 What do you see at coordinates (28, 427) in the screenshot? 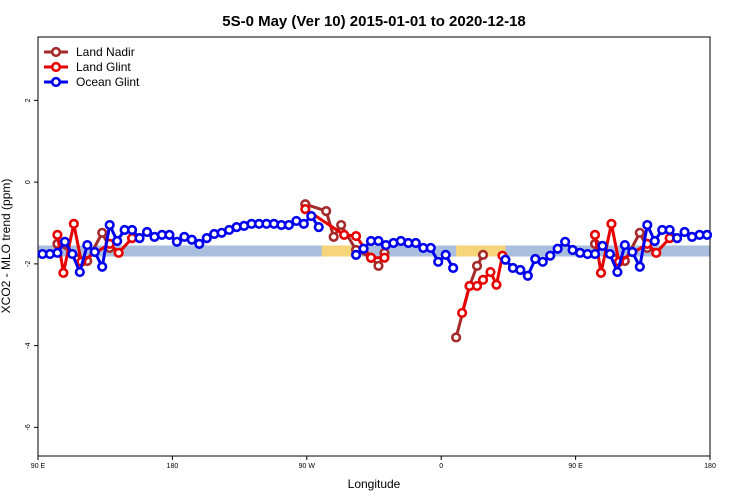
I see `y-tick-label: -6` at bounding box center [28, 427].